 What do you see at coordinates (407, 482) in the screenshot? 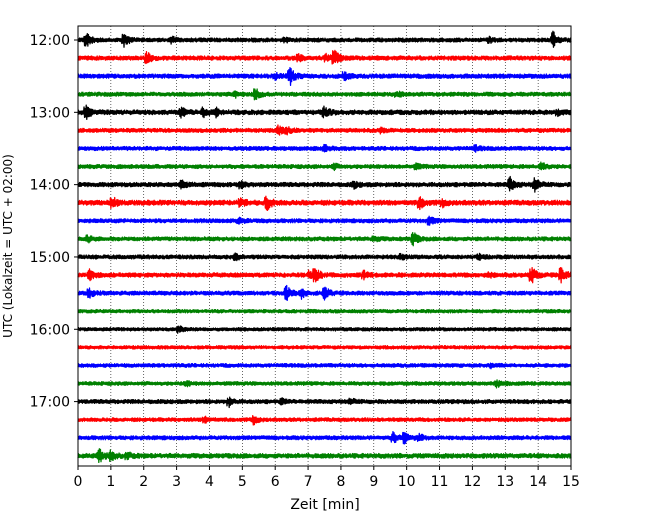
I see `x-tick-label: 10` at bounding box center [407, 482].